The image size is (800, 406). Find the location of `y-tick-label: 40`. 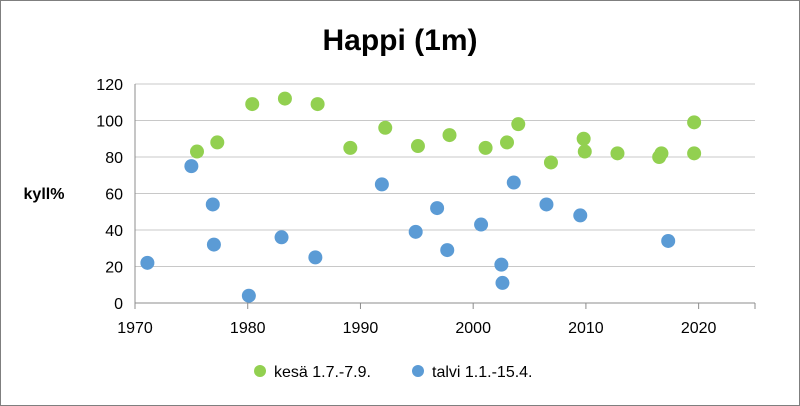

y-tick-label: 40 is located at coordinates (114, 231).